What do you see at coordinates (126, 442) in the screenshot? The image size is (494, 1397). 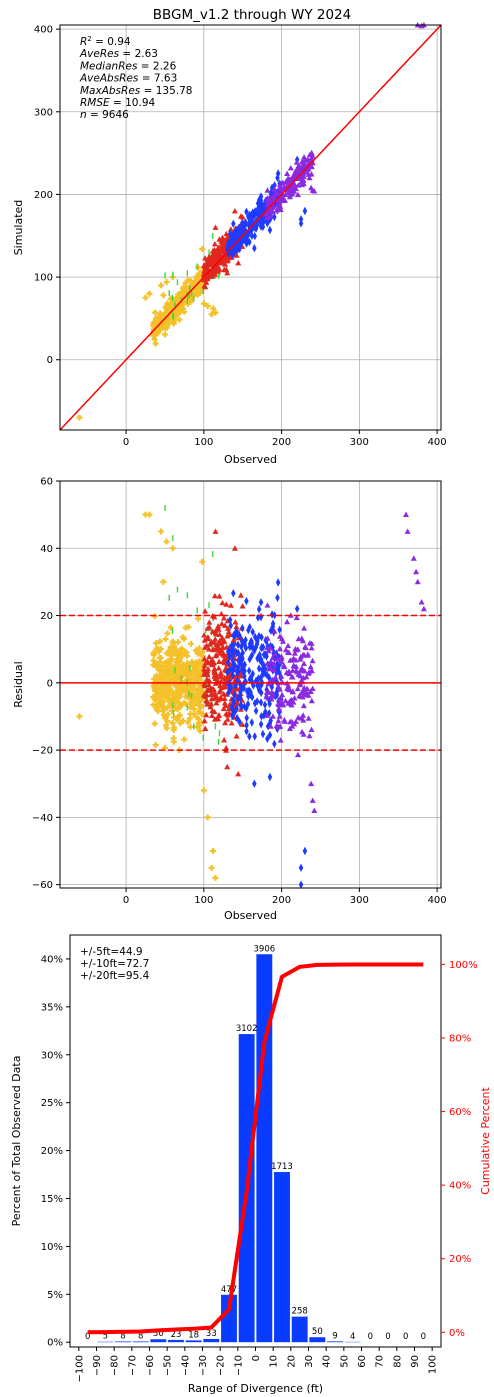 I see `x-tick-label: 0` at bounding box center [126, 442].